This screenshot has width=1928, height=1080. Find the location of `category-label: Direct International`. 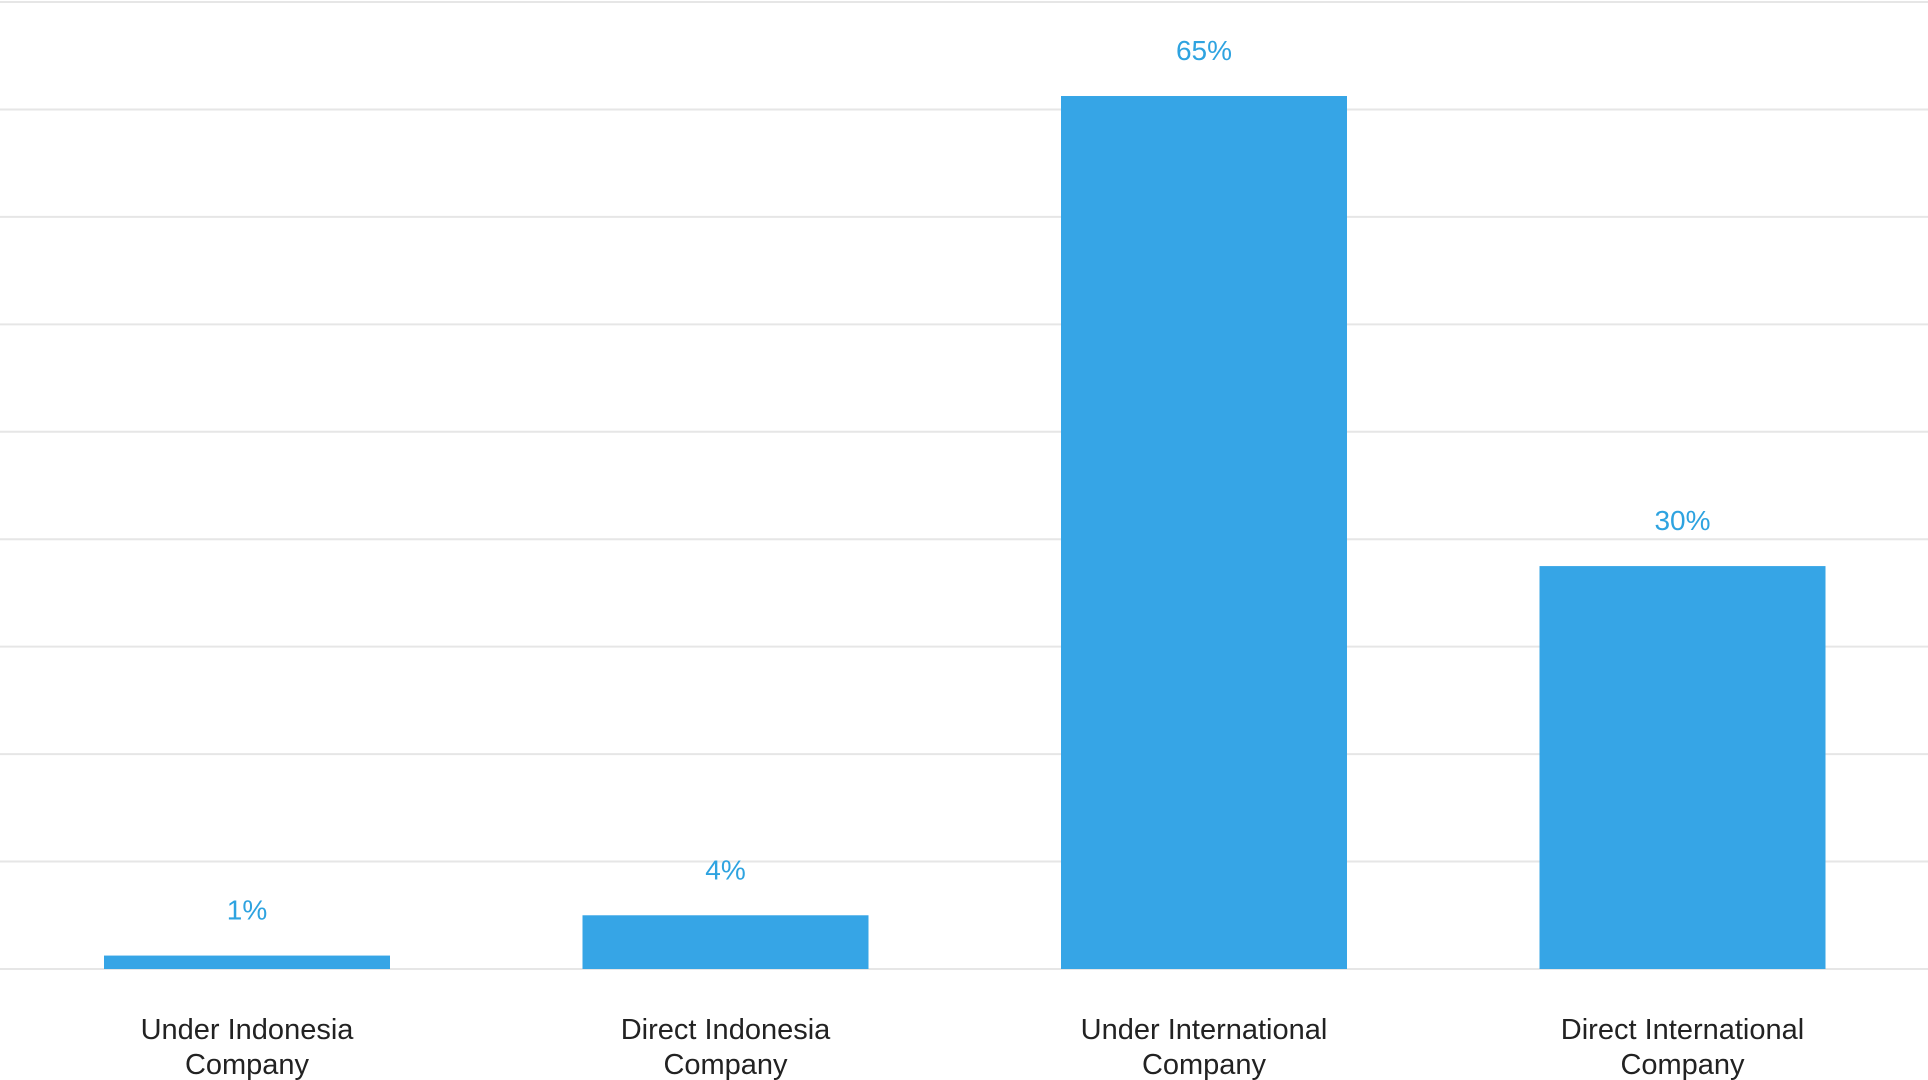

category-label: Direct International is located at coordinates (1682, 1030).